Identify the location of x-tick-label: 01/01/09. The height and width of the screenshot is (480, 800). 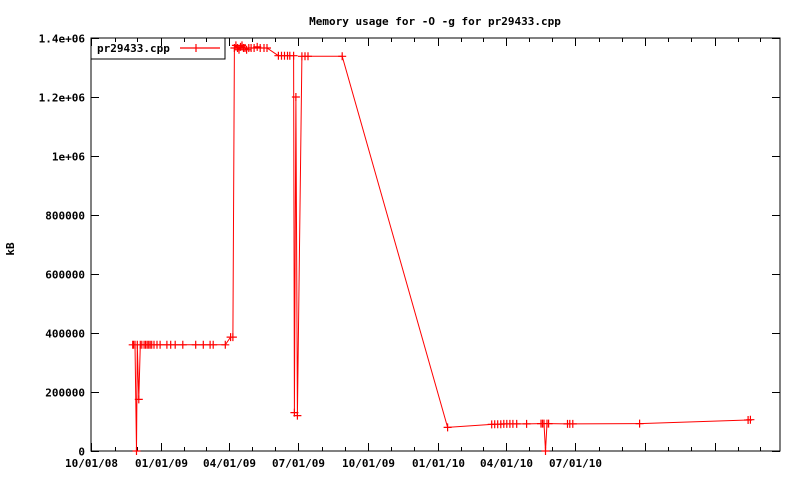
(161, 463).